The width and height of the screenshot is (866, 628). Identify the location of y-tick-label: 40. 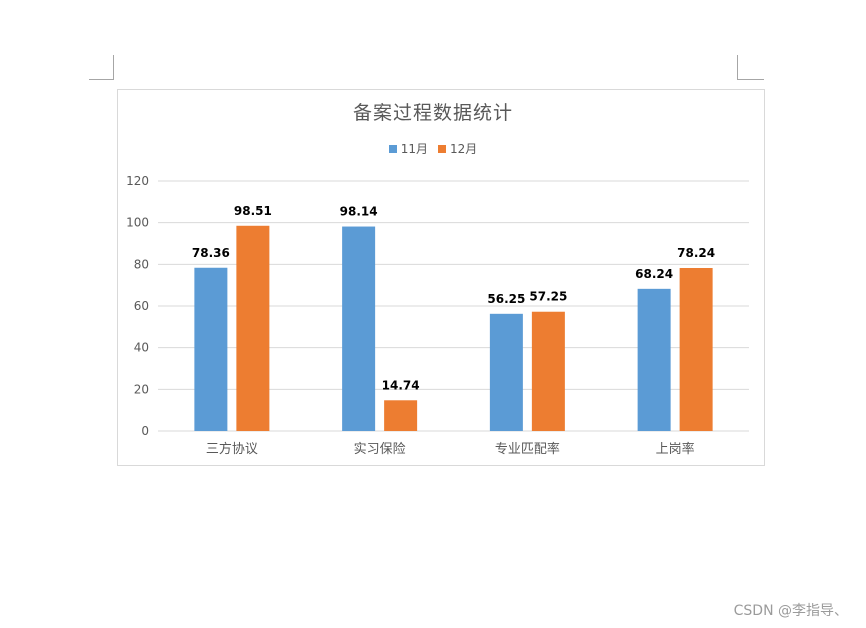
(141, 348).